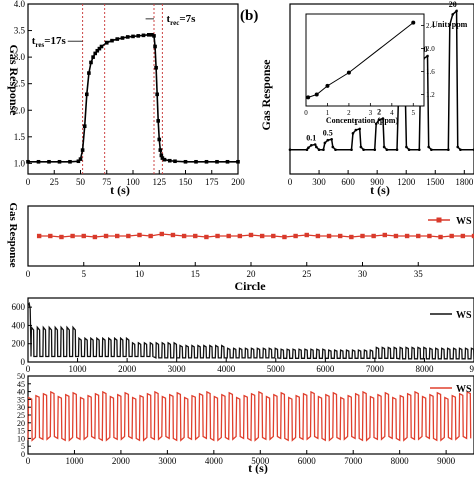 This screenshot has height=479, width=474. I want to click on panel-b-pulse-label: 20, so click(453, 4).